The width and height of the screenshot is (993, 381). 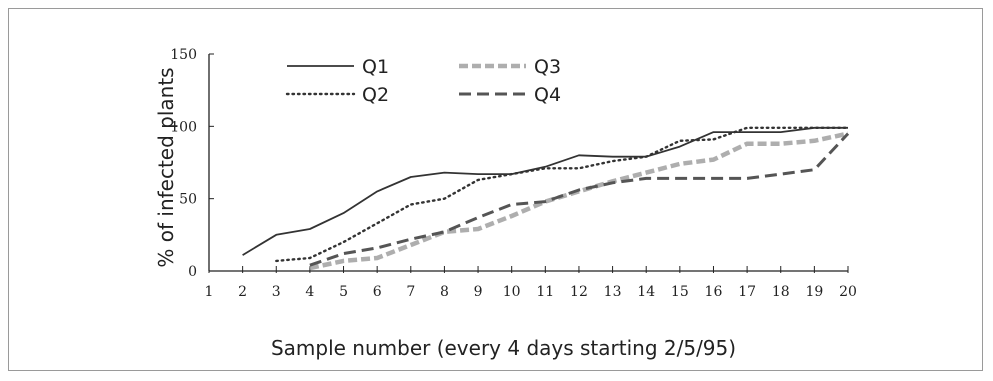 I want to click on x-tick-label: 3, so click(x=276, y=292).